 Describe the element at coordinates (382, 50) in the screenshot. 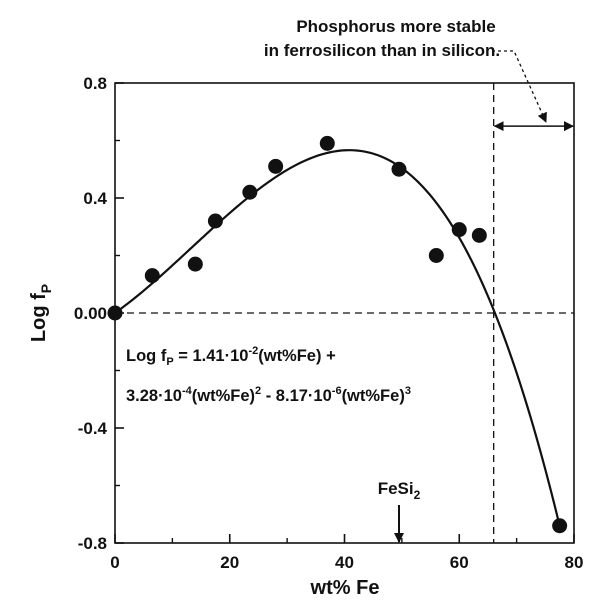

I see `annotation-line-2: in ferrosilicon than in silicon.` at that location.